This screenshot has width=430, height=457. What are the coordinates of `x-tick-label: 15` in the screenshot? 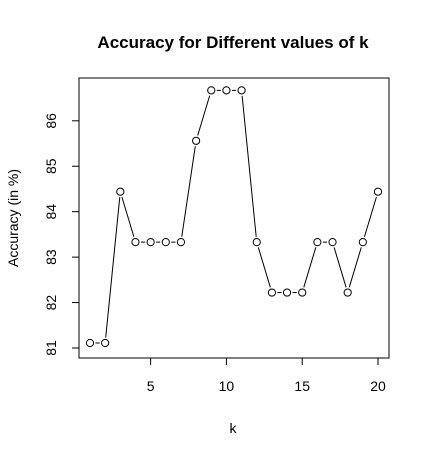 It's located at (302, 386).